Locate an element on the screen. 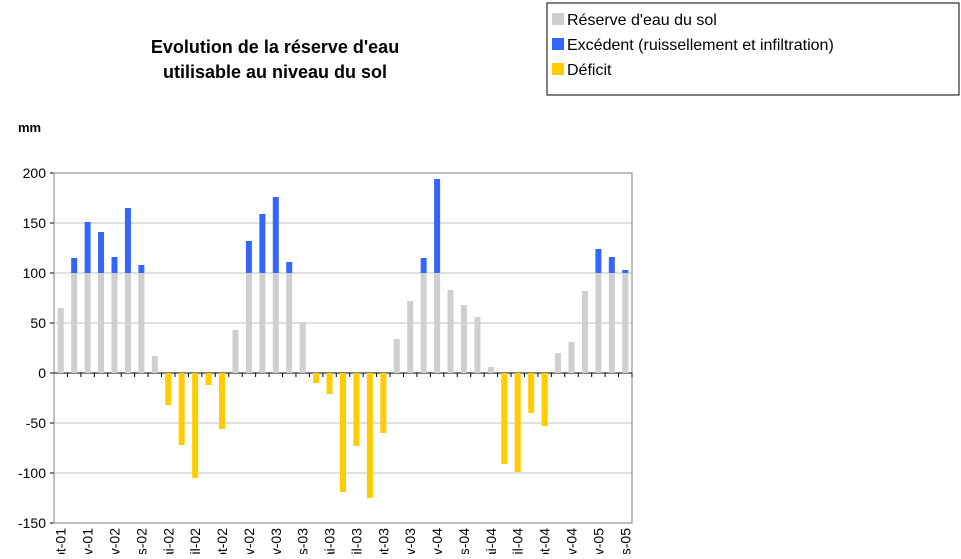 This screenshot has width=961, height=559. x-tick-label: janv-04 is located at coordinates (437, 541).